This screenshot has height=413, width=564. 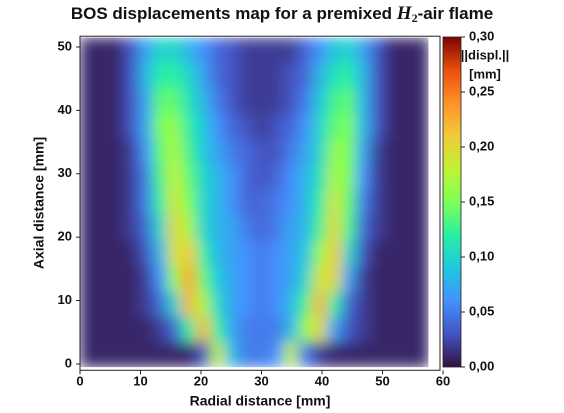 What do you see at coordinates (322, 381) in the screenshot?
I see `x-tick-label: 40` at bounding box center [322, 381].